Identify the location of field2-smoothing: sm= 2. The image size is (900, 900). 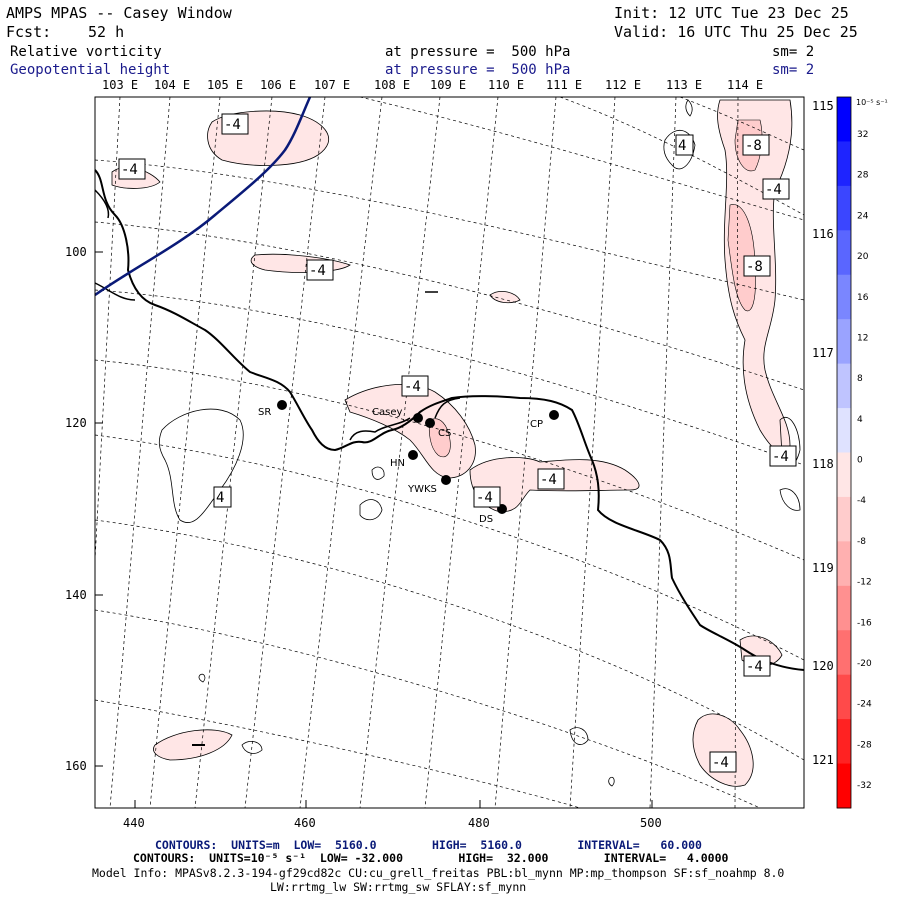
(793, 70).